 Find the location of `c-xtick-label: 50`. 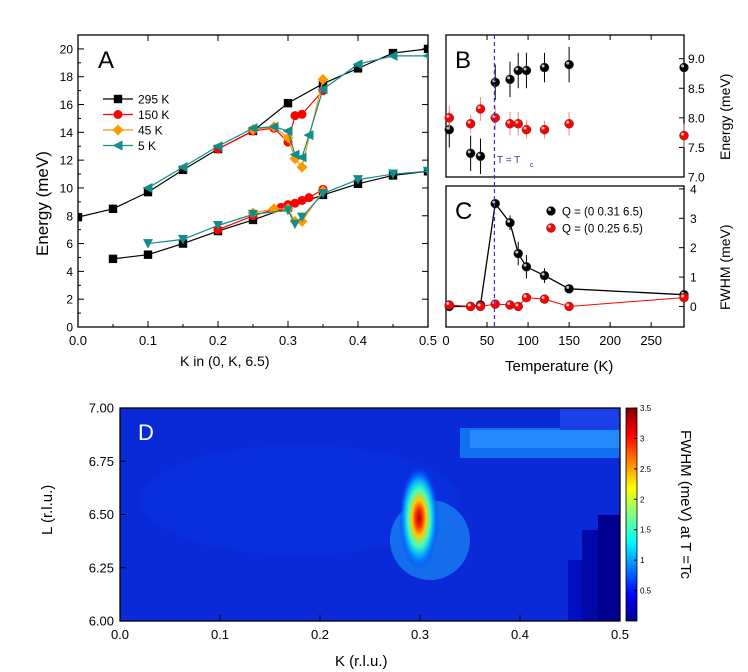

c-xtick-label: 50 is located at coordinates (487, 340).